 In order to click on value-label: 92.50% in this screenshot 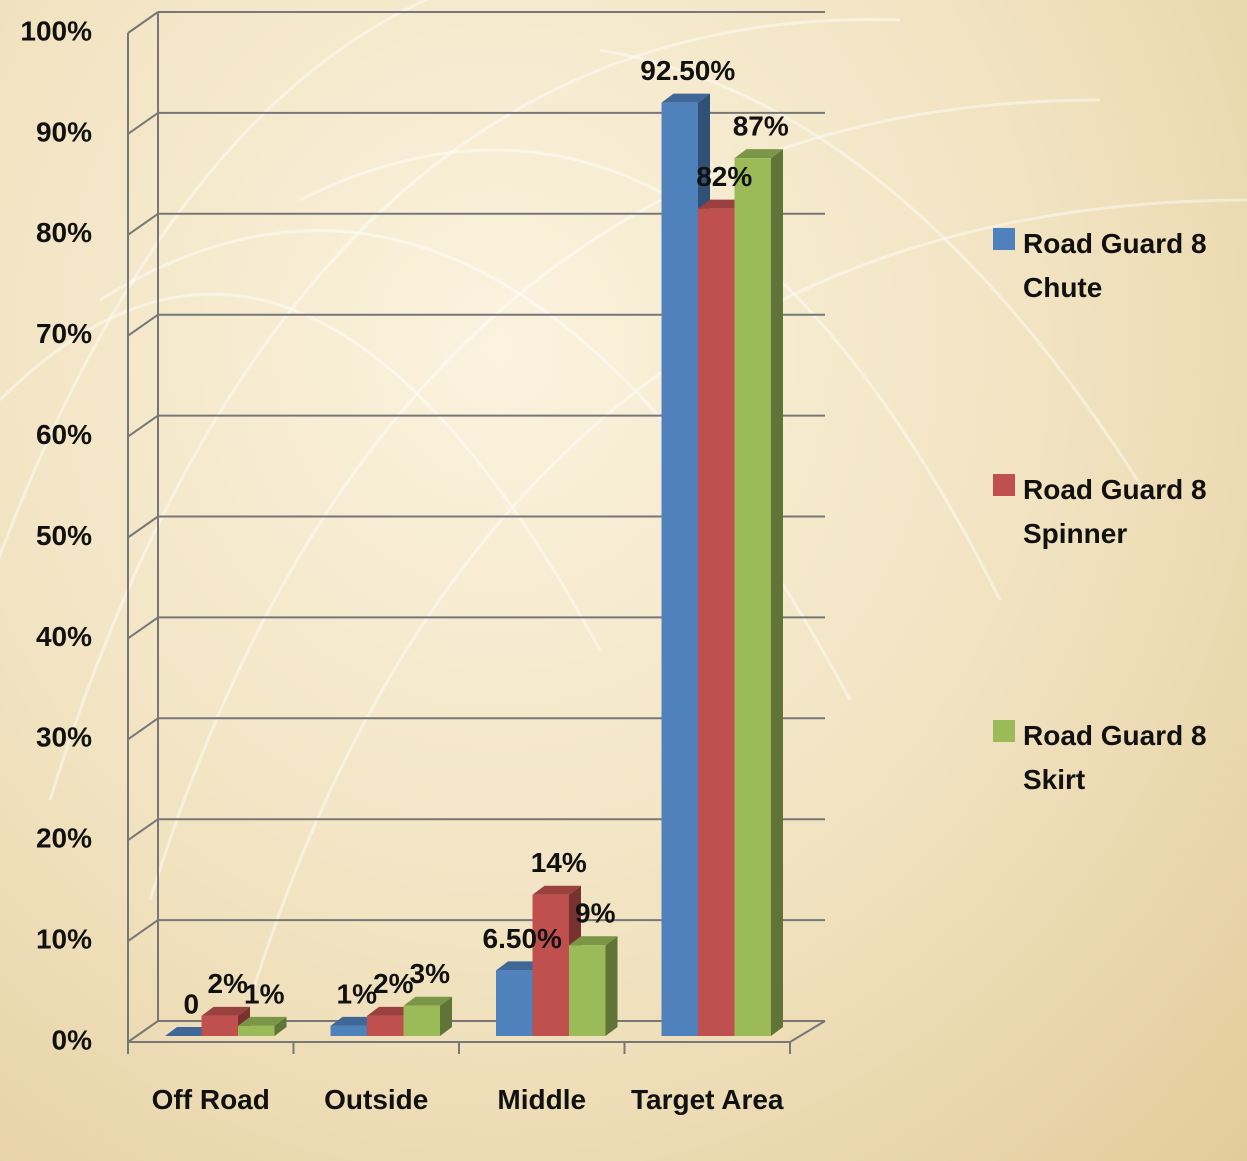, I will do `click(687, 70)`.